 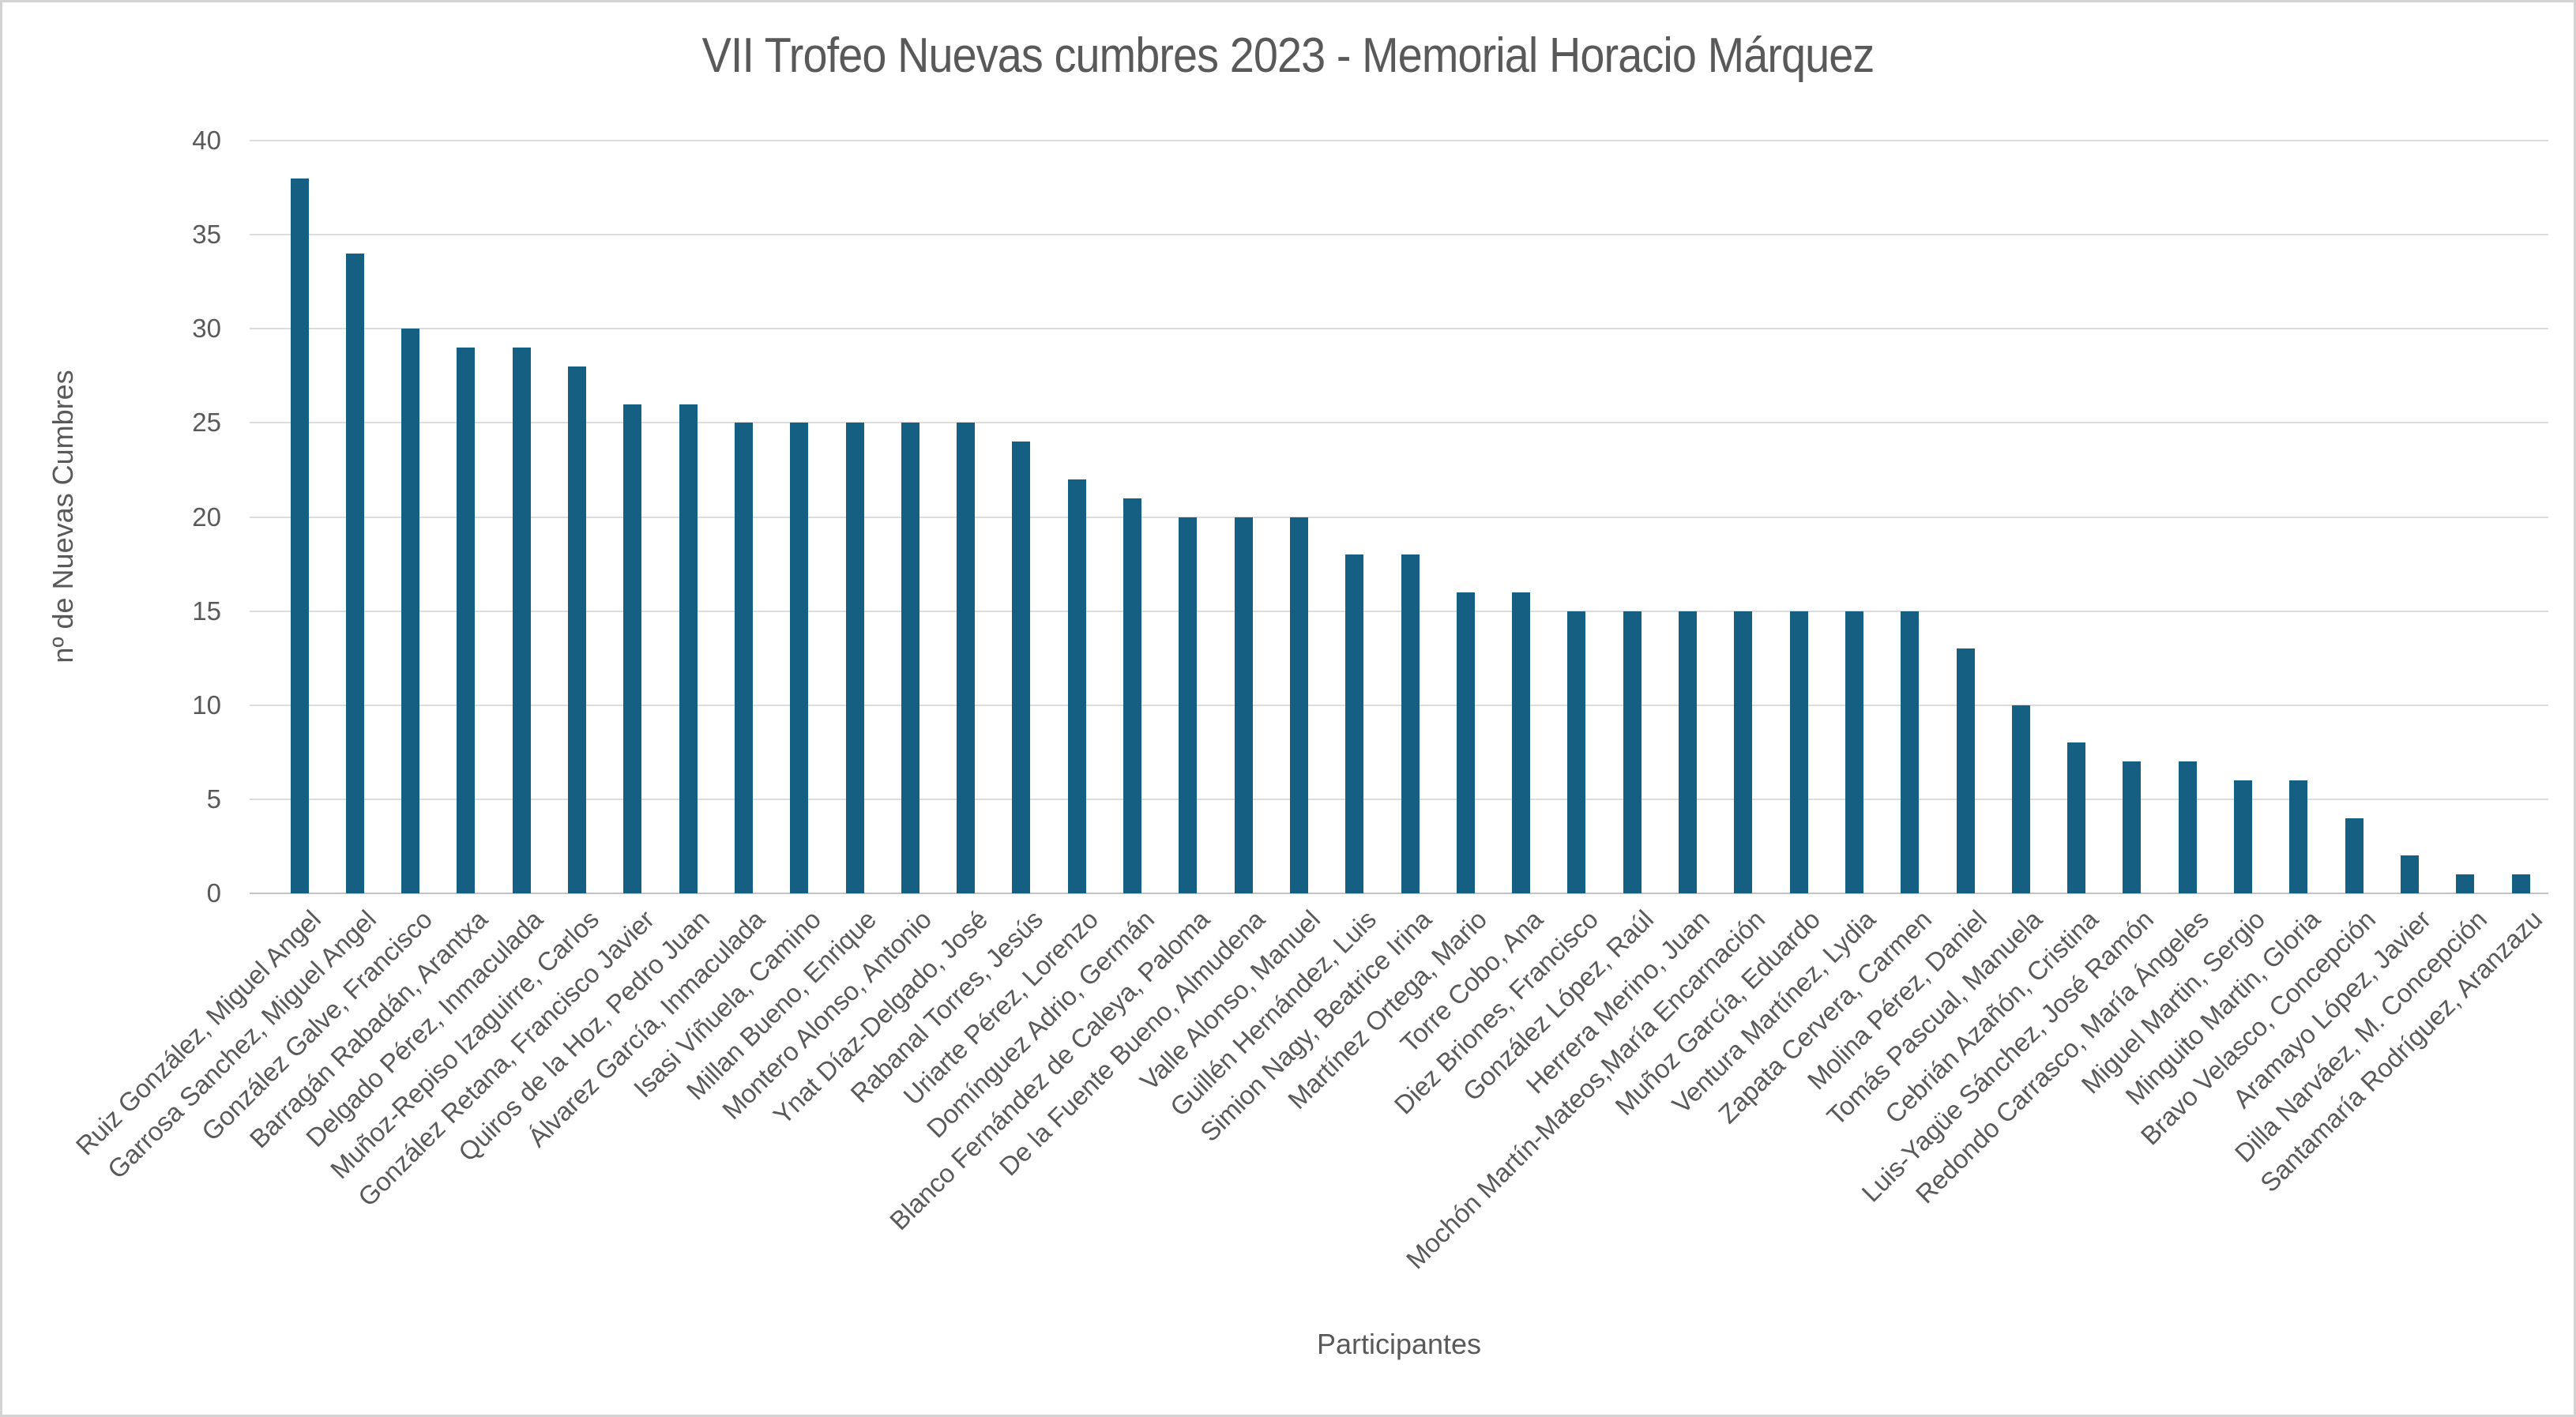 What do you see at coordinates (206, 517) in the screenshot?
I see `y-tick-label-20: 20` at bounding box center [206, 517].